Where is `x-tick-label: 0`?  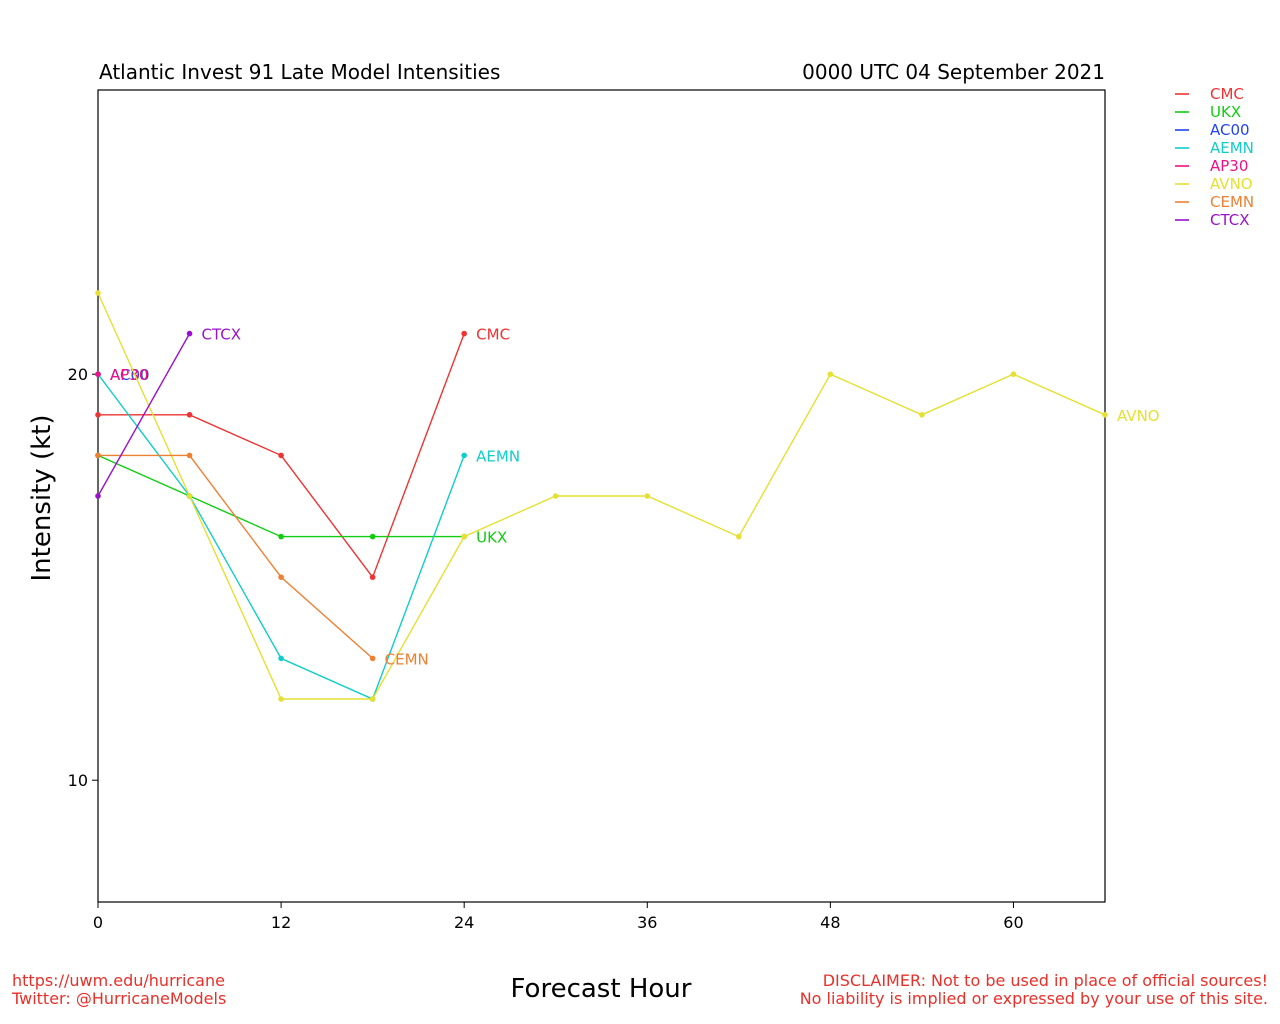 x-tick-label: 0 is located at coordinates (98, 922).